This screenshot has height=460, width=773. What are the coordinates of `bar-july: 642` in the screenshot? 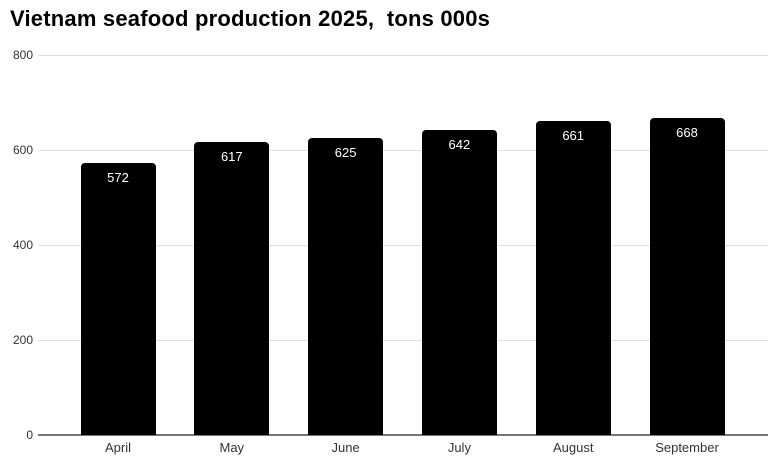 It's located at (459, 282).